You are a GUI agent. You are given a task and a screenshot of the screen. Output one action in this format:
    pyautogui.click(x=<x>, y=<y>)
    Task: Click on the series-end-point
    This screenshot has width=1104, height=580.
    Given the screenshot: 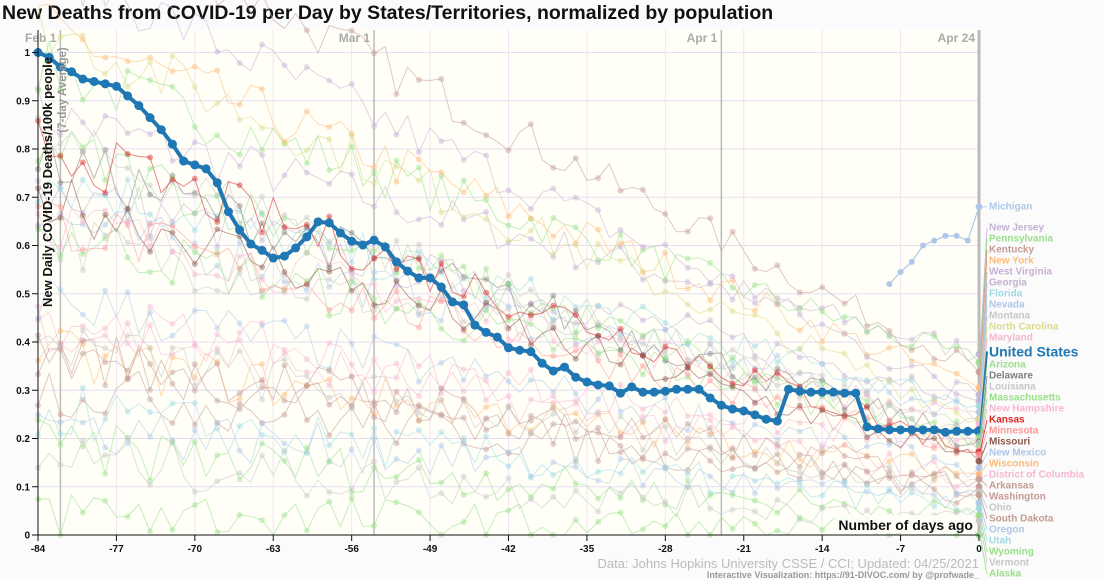 What is the action you would take?
    pyautogui.click(x=979, y=508)
    